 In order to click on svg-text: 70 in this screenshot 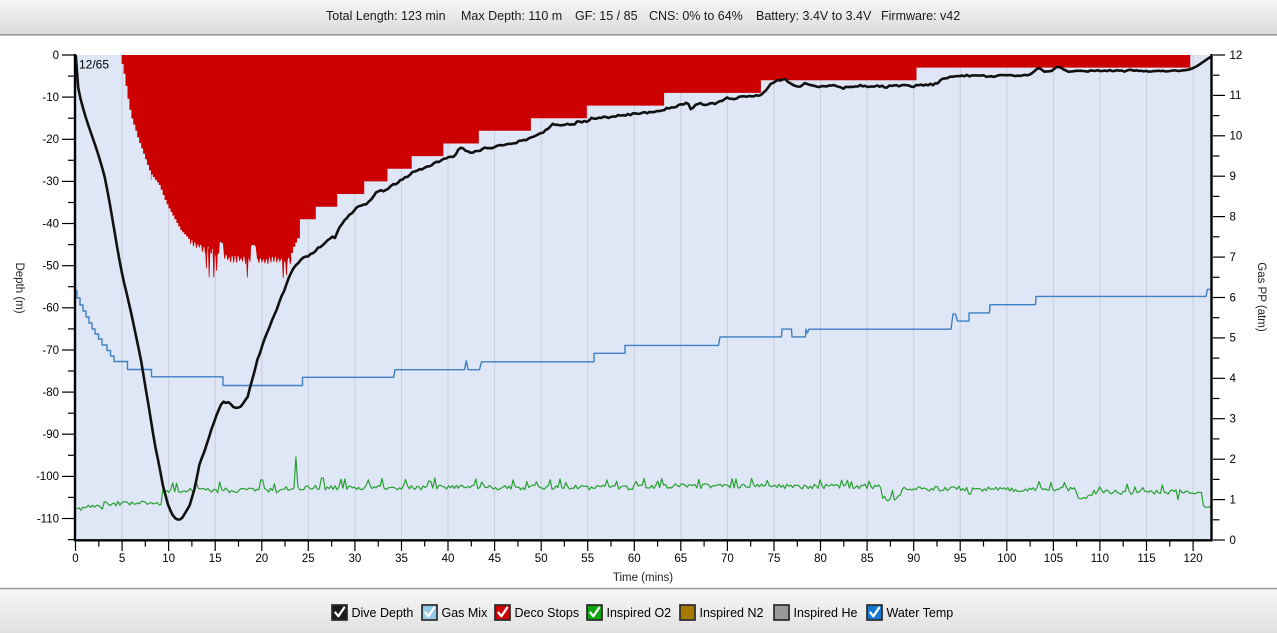, I will do `click(727, 559)`.